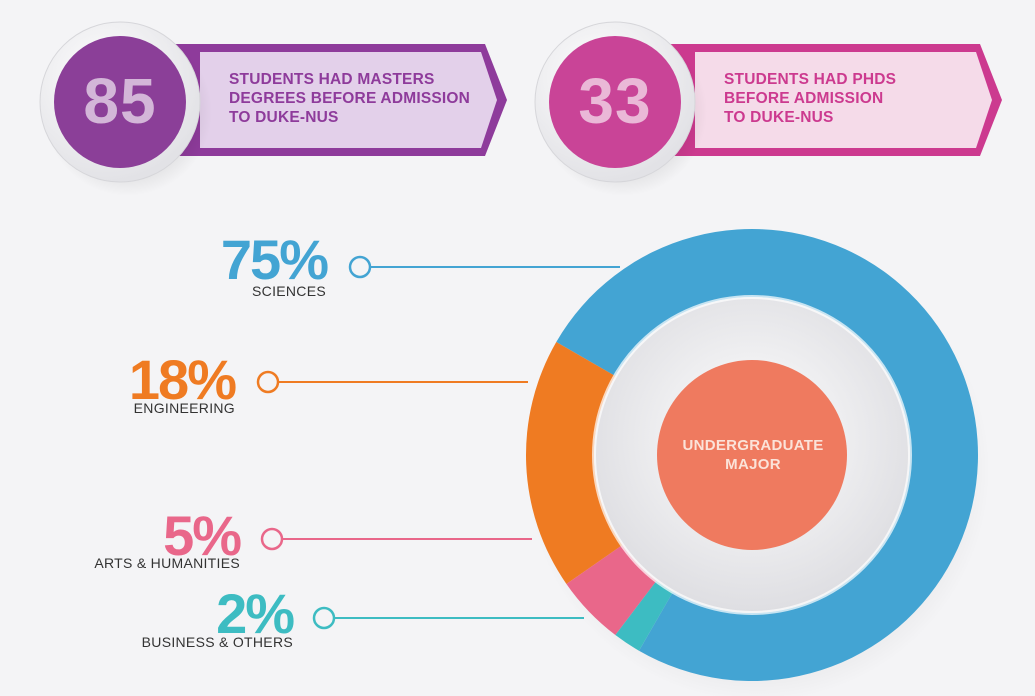 The width and height of the screenshot is (1035, 696). Describe the element at coordinates (644, 615) in the screenshot. I see `donut-slice-business` at that location.